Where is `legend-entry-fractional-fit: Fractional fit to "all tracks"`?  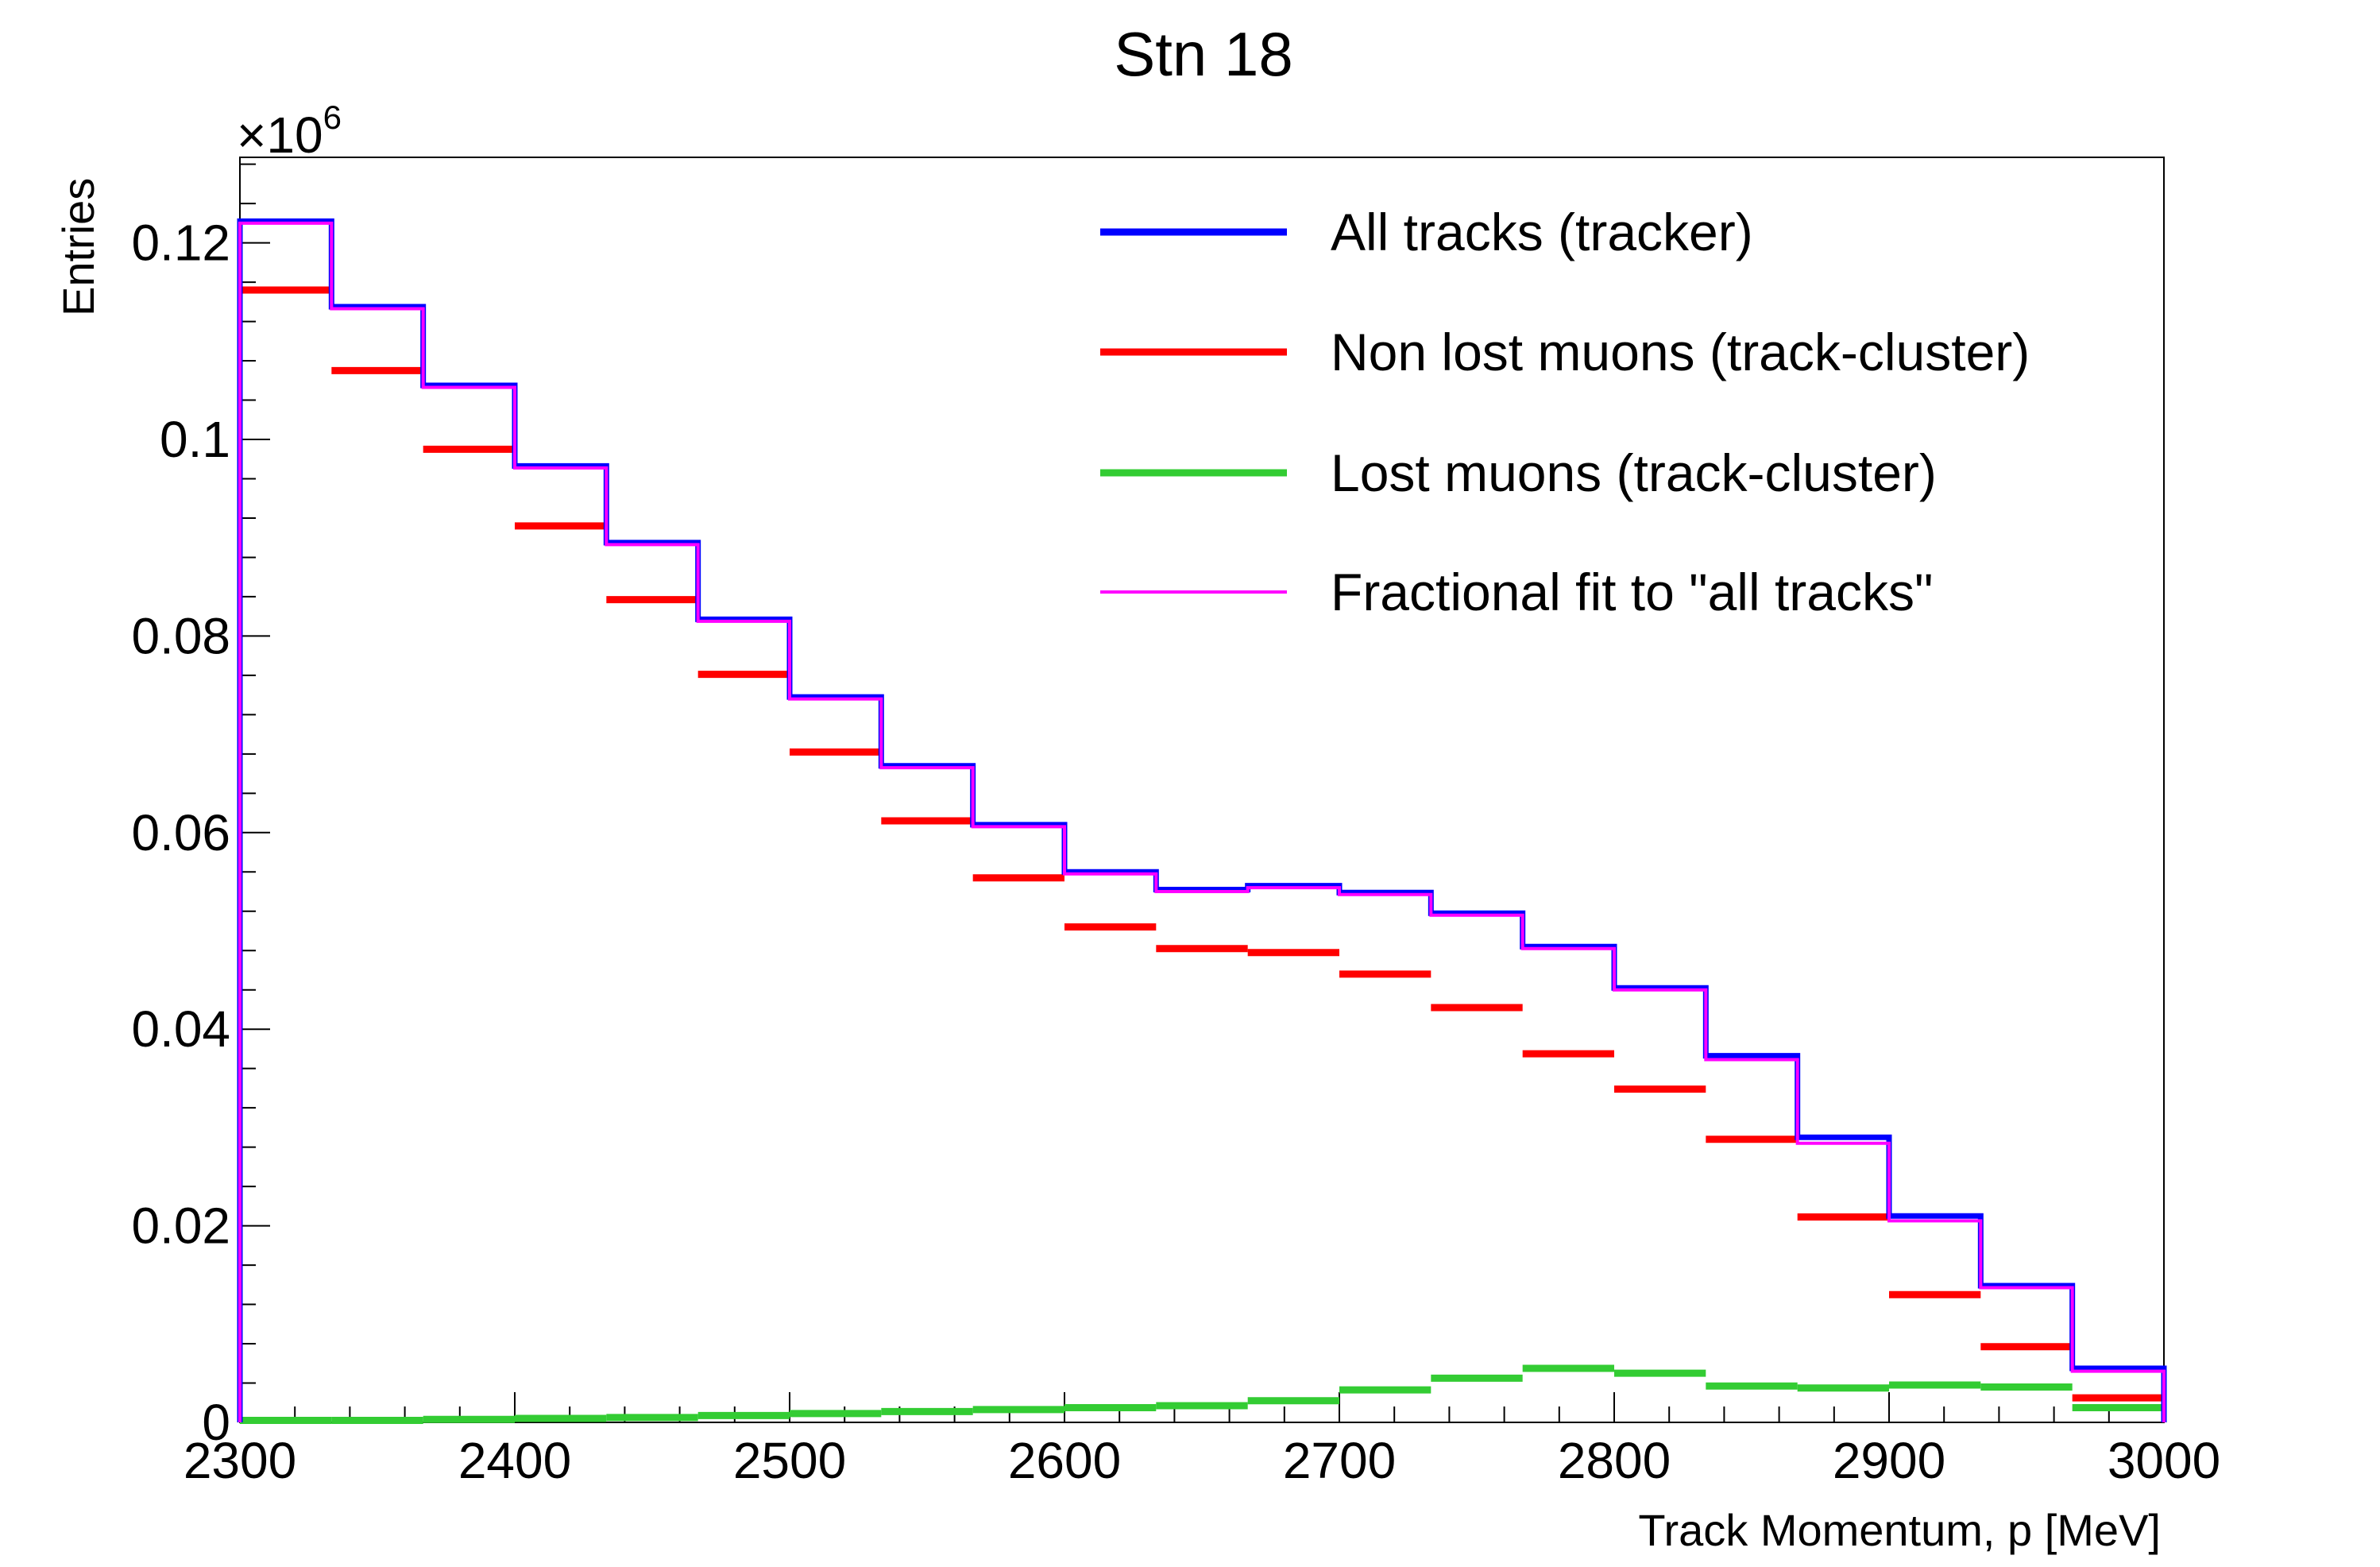
legend-entry-fractional-fit: Fractional fit to "all tracks" is located at coordinates (1516, 592).